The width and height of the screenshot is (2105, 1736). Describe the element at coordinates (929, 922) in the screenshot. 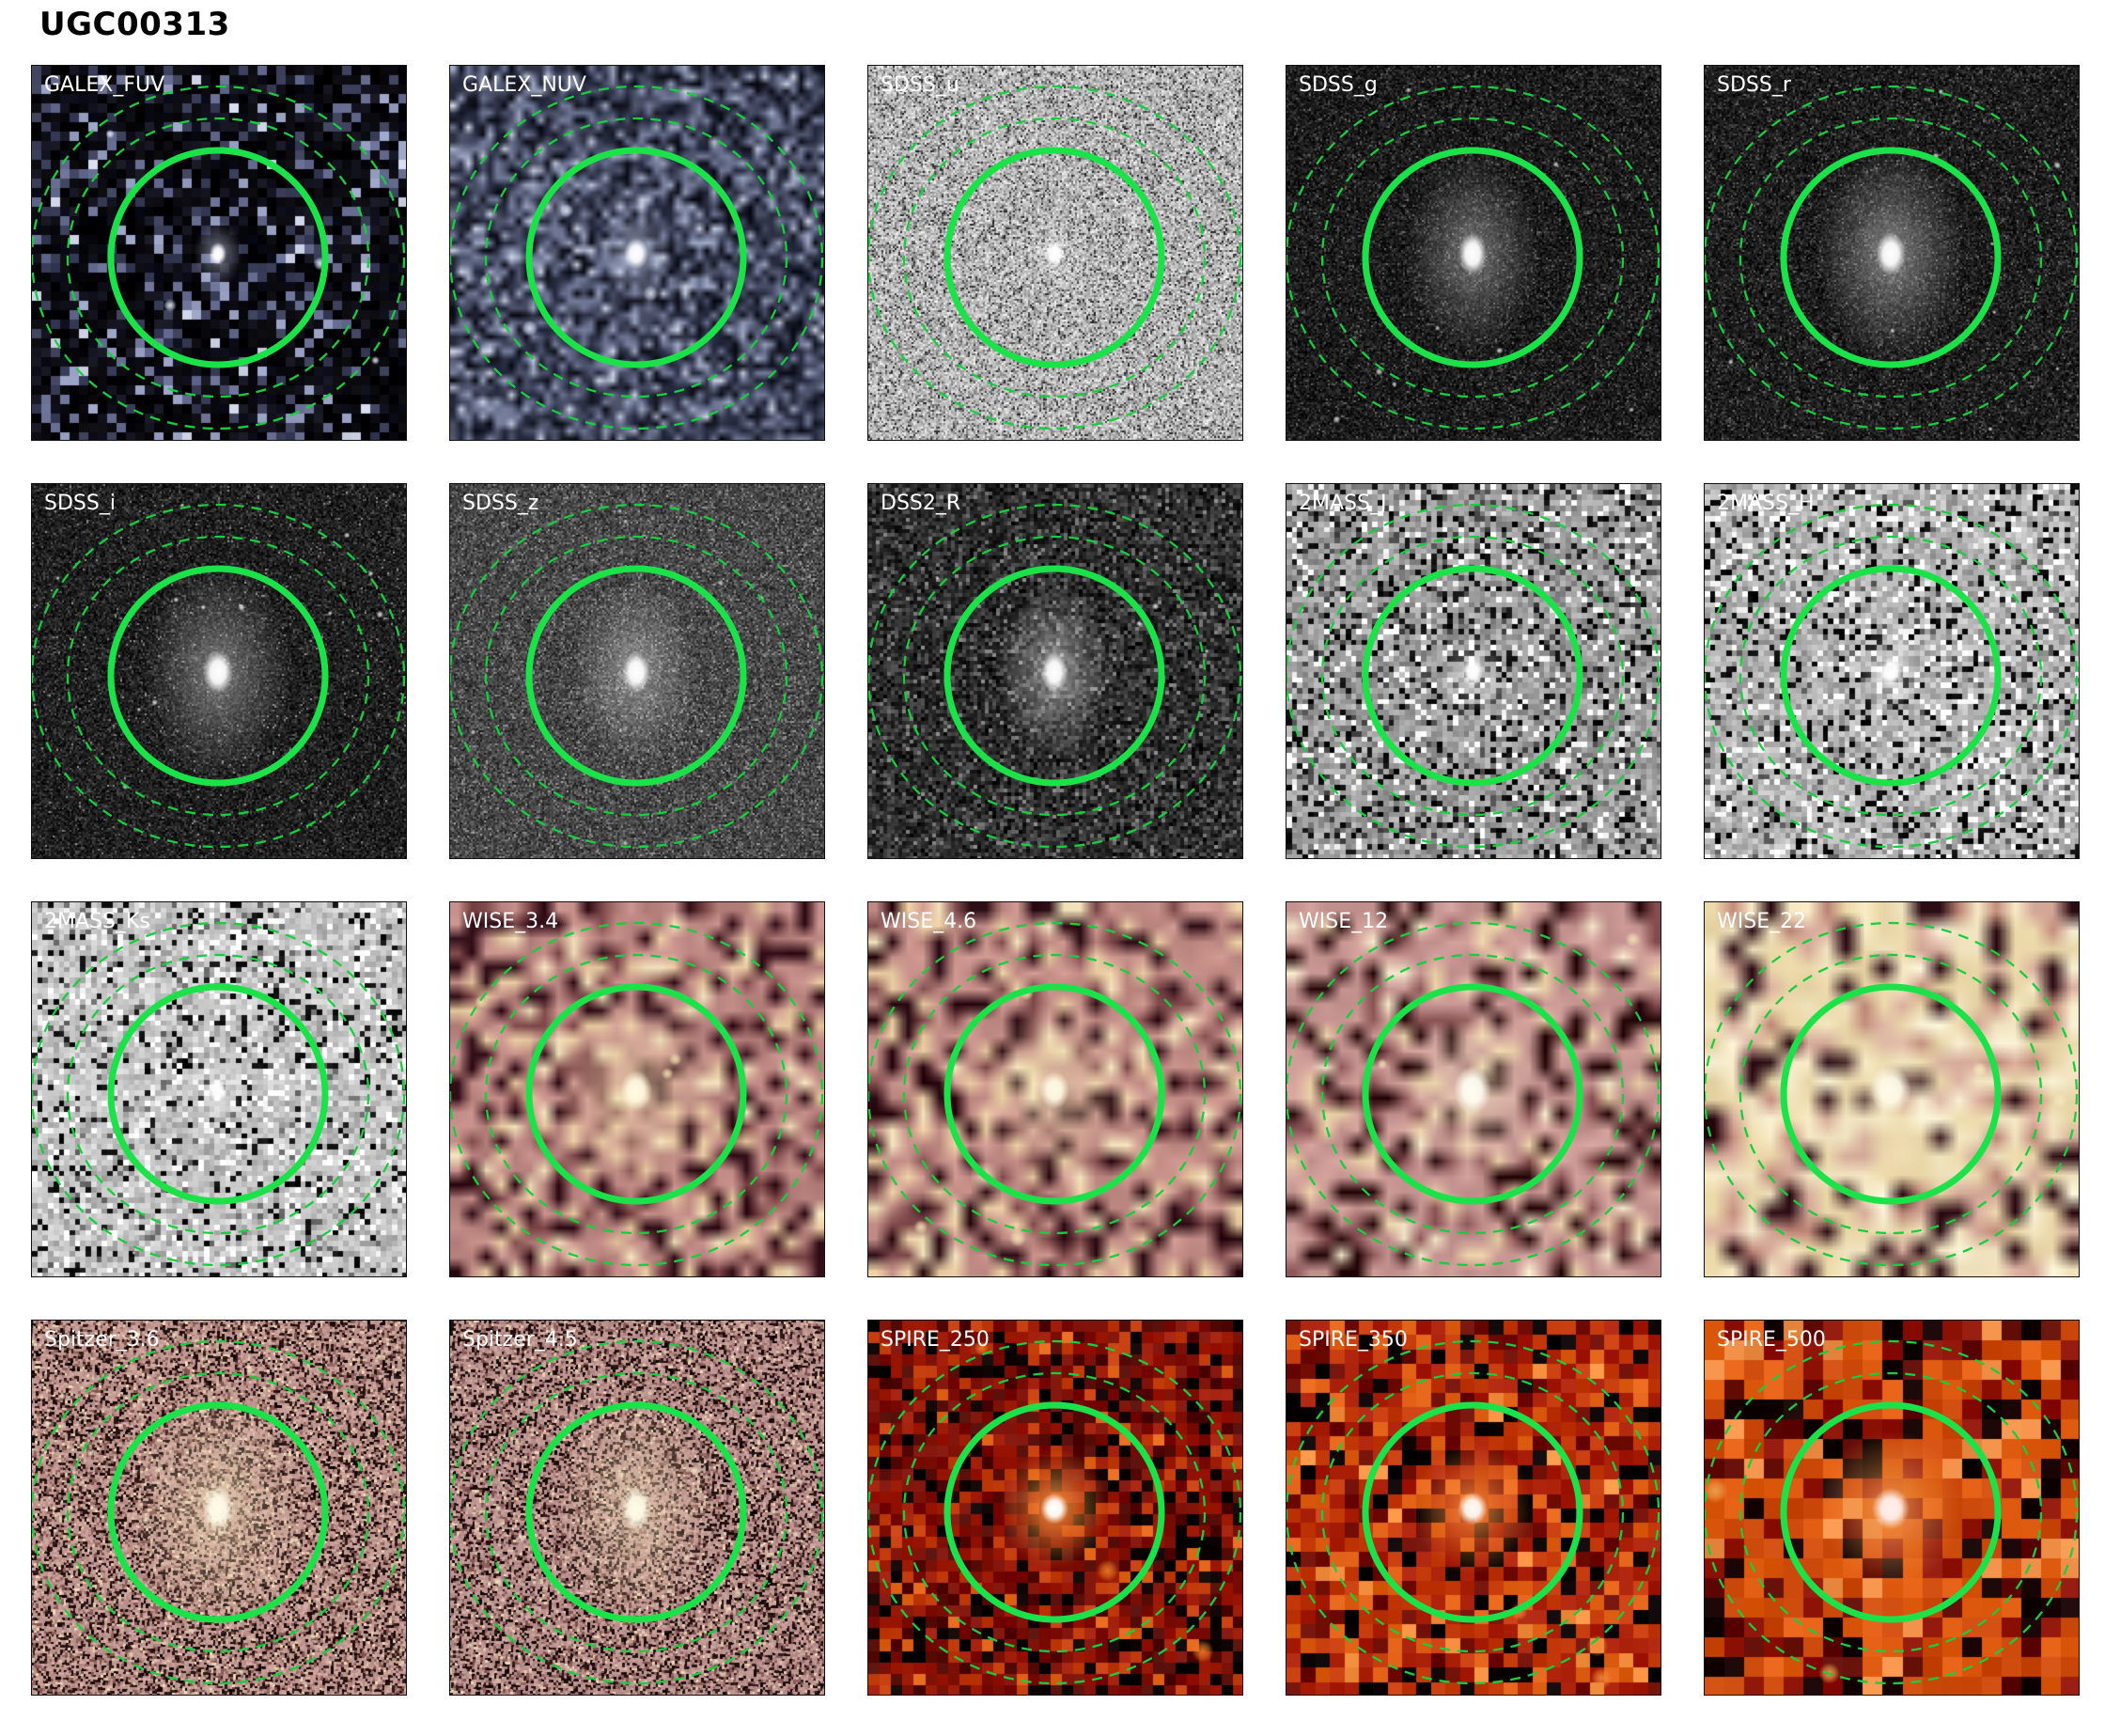

I see `panel-label: WISE_4.6` at that location.